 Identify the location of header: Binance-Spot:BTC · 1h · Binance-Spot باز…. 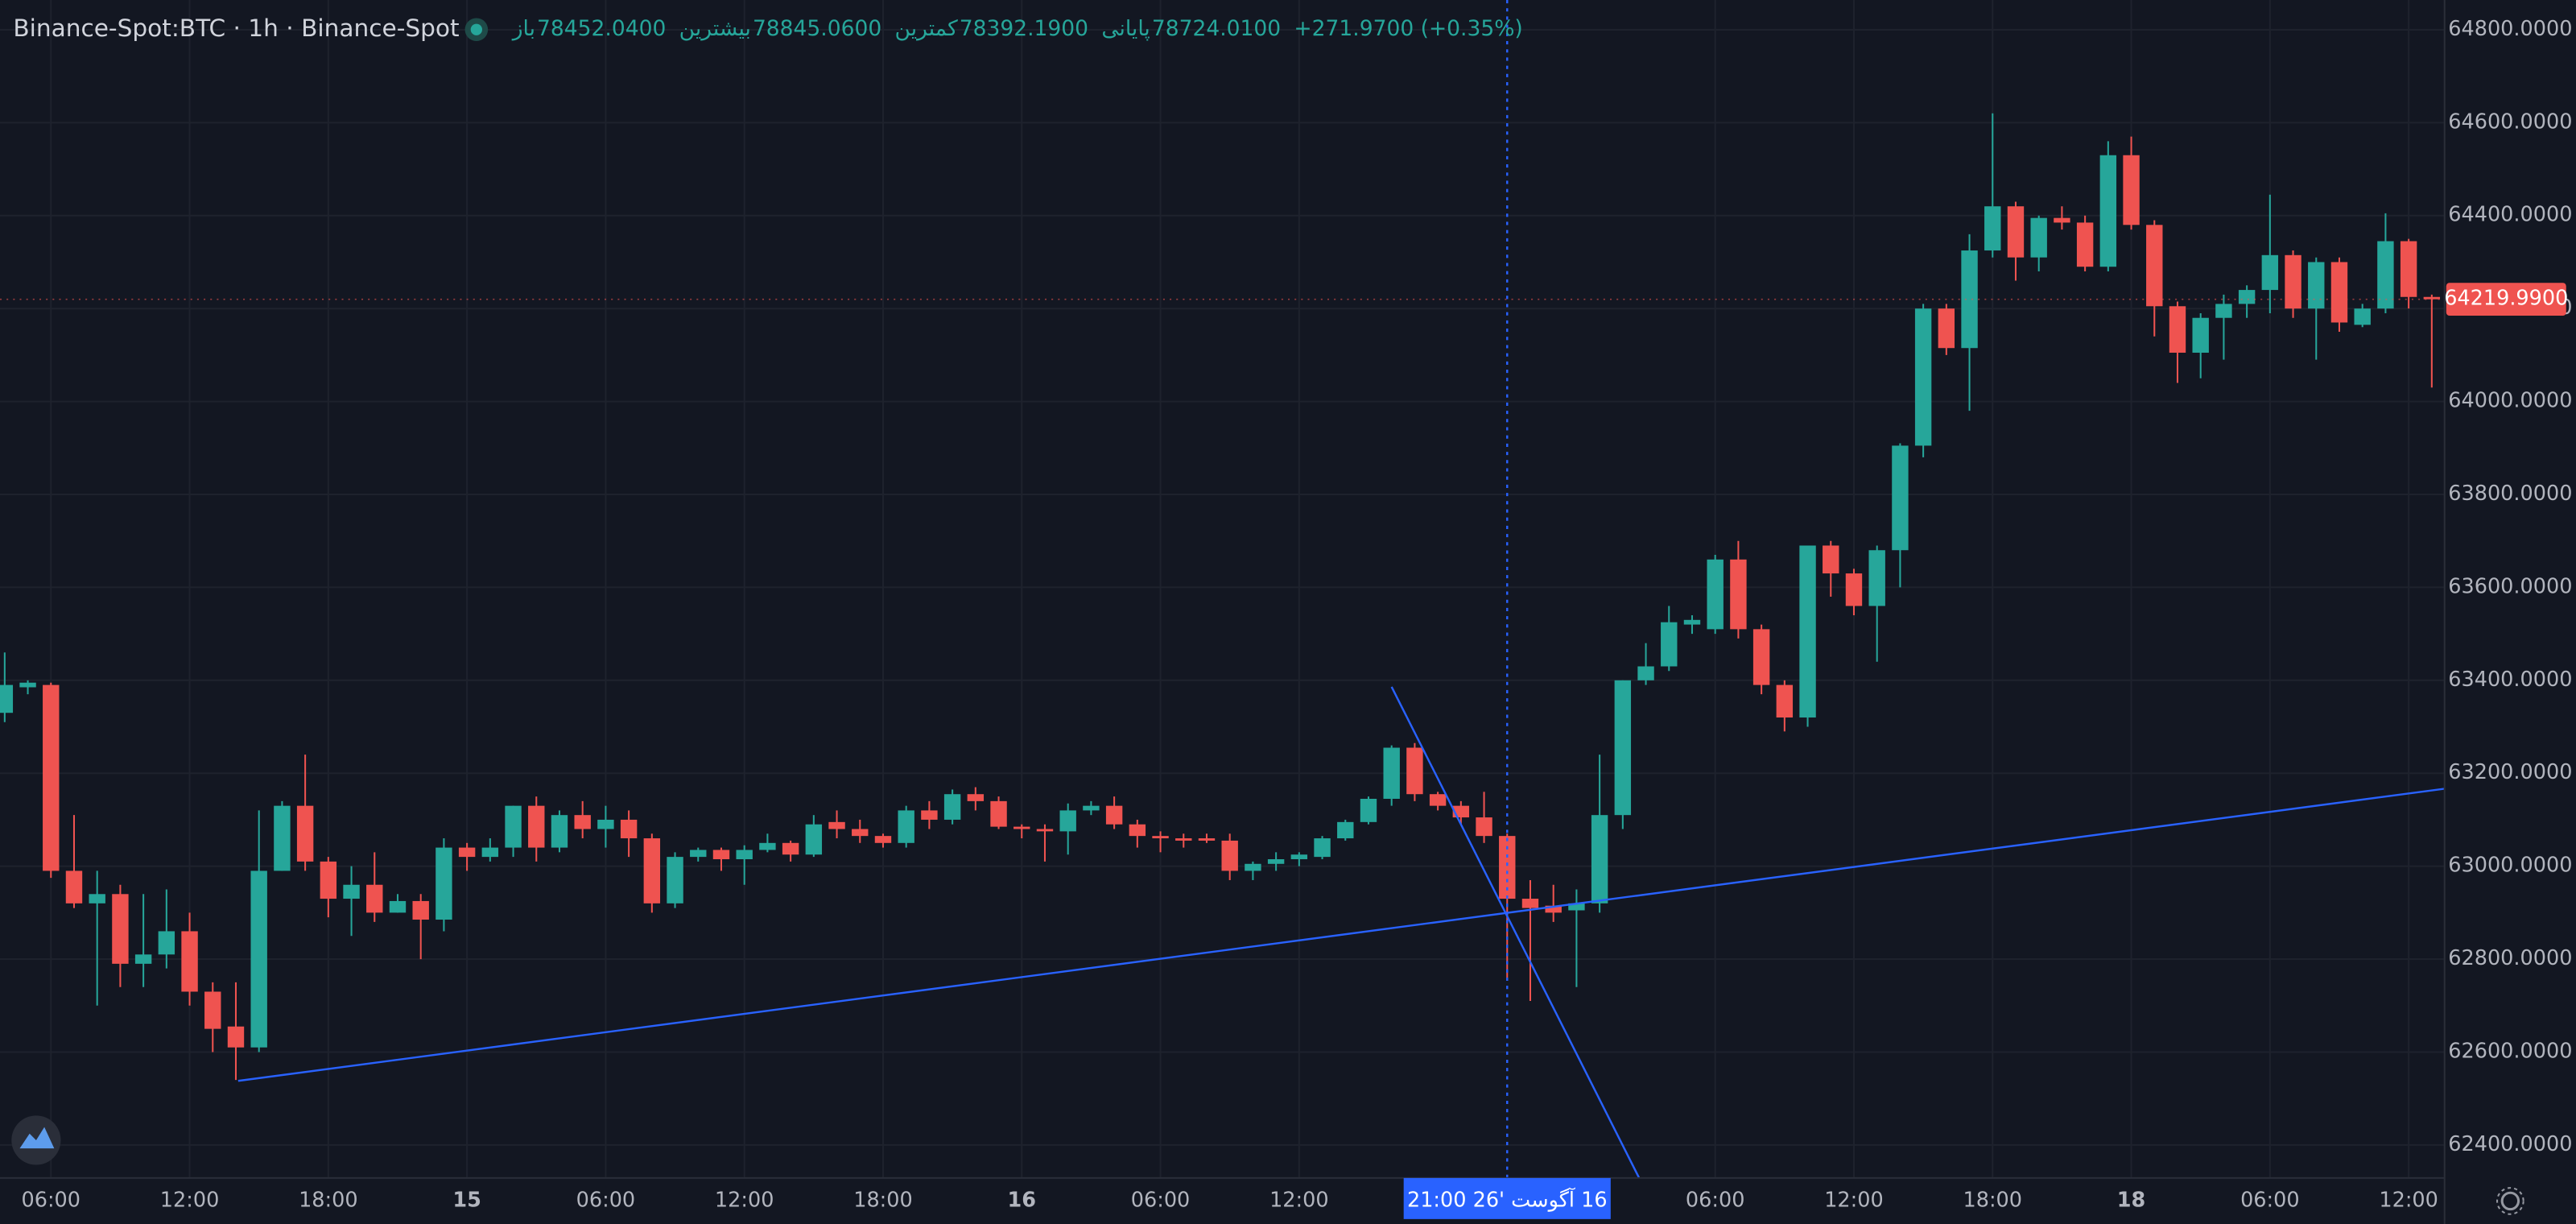
(767, 28).